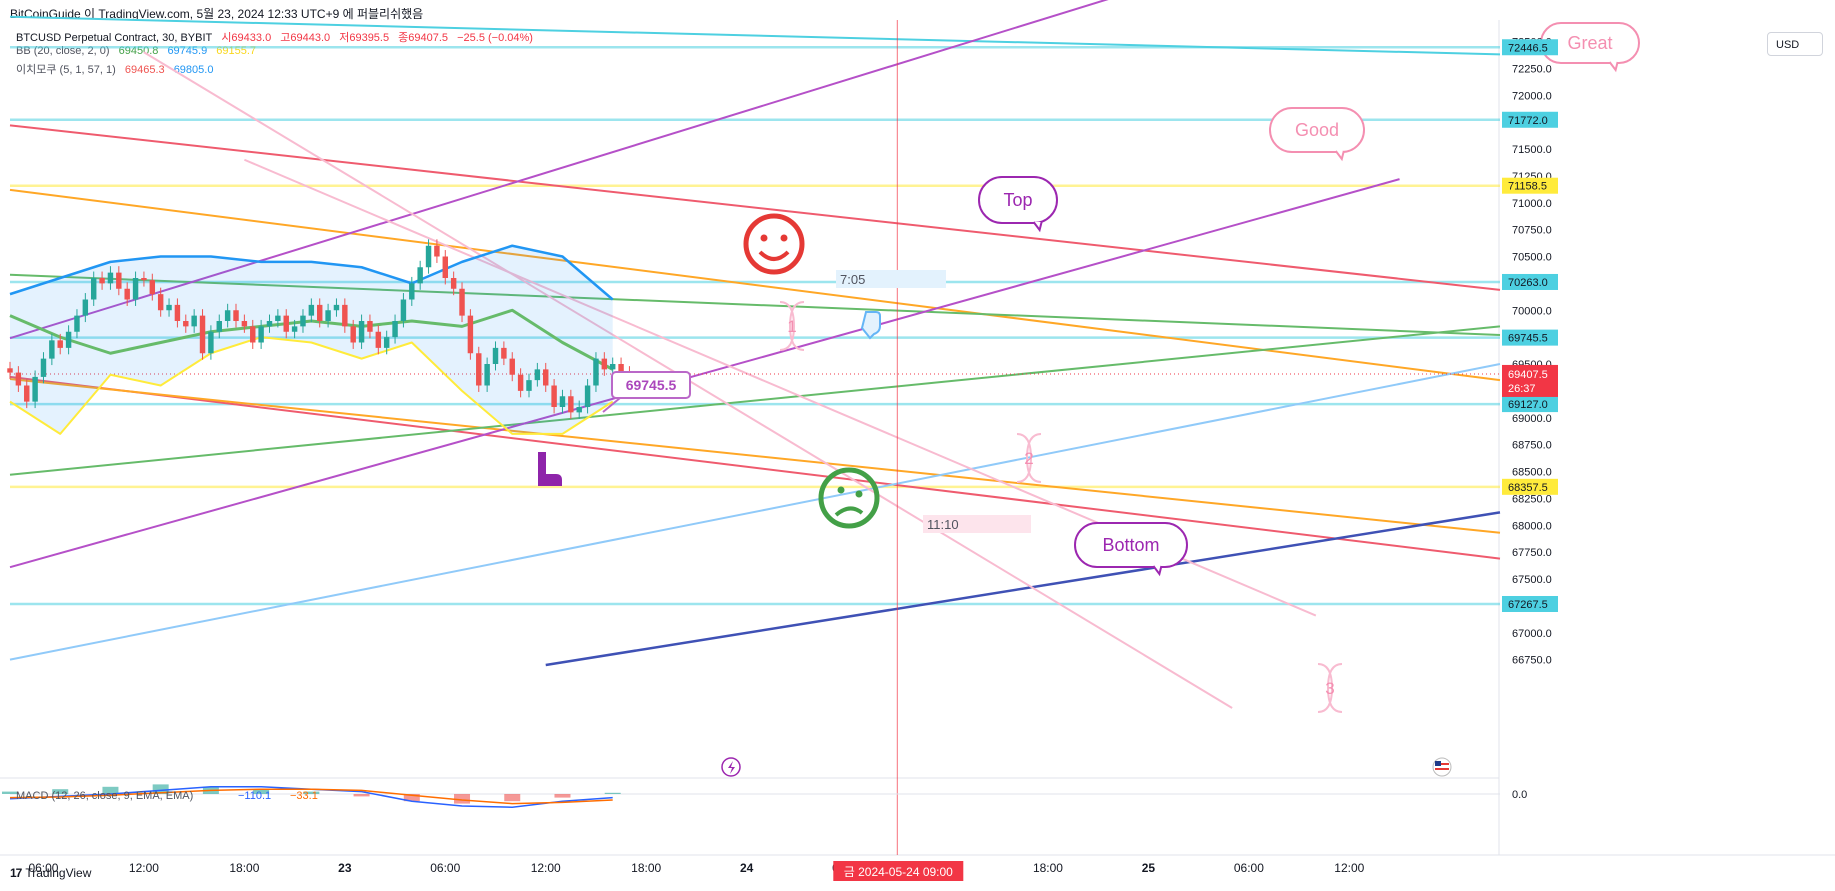 Image resolution: width=1835 pixels, height=891 pixels. Describe the element at coordinates (254, 796) in the screenshot. I see `macd-value-1: −110.1` at that location.